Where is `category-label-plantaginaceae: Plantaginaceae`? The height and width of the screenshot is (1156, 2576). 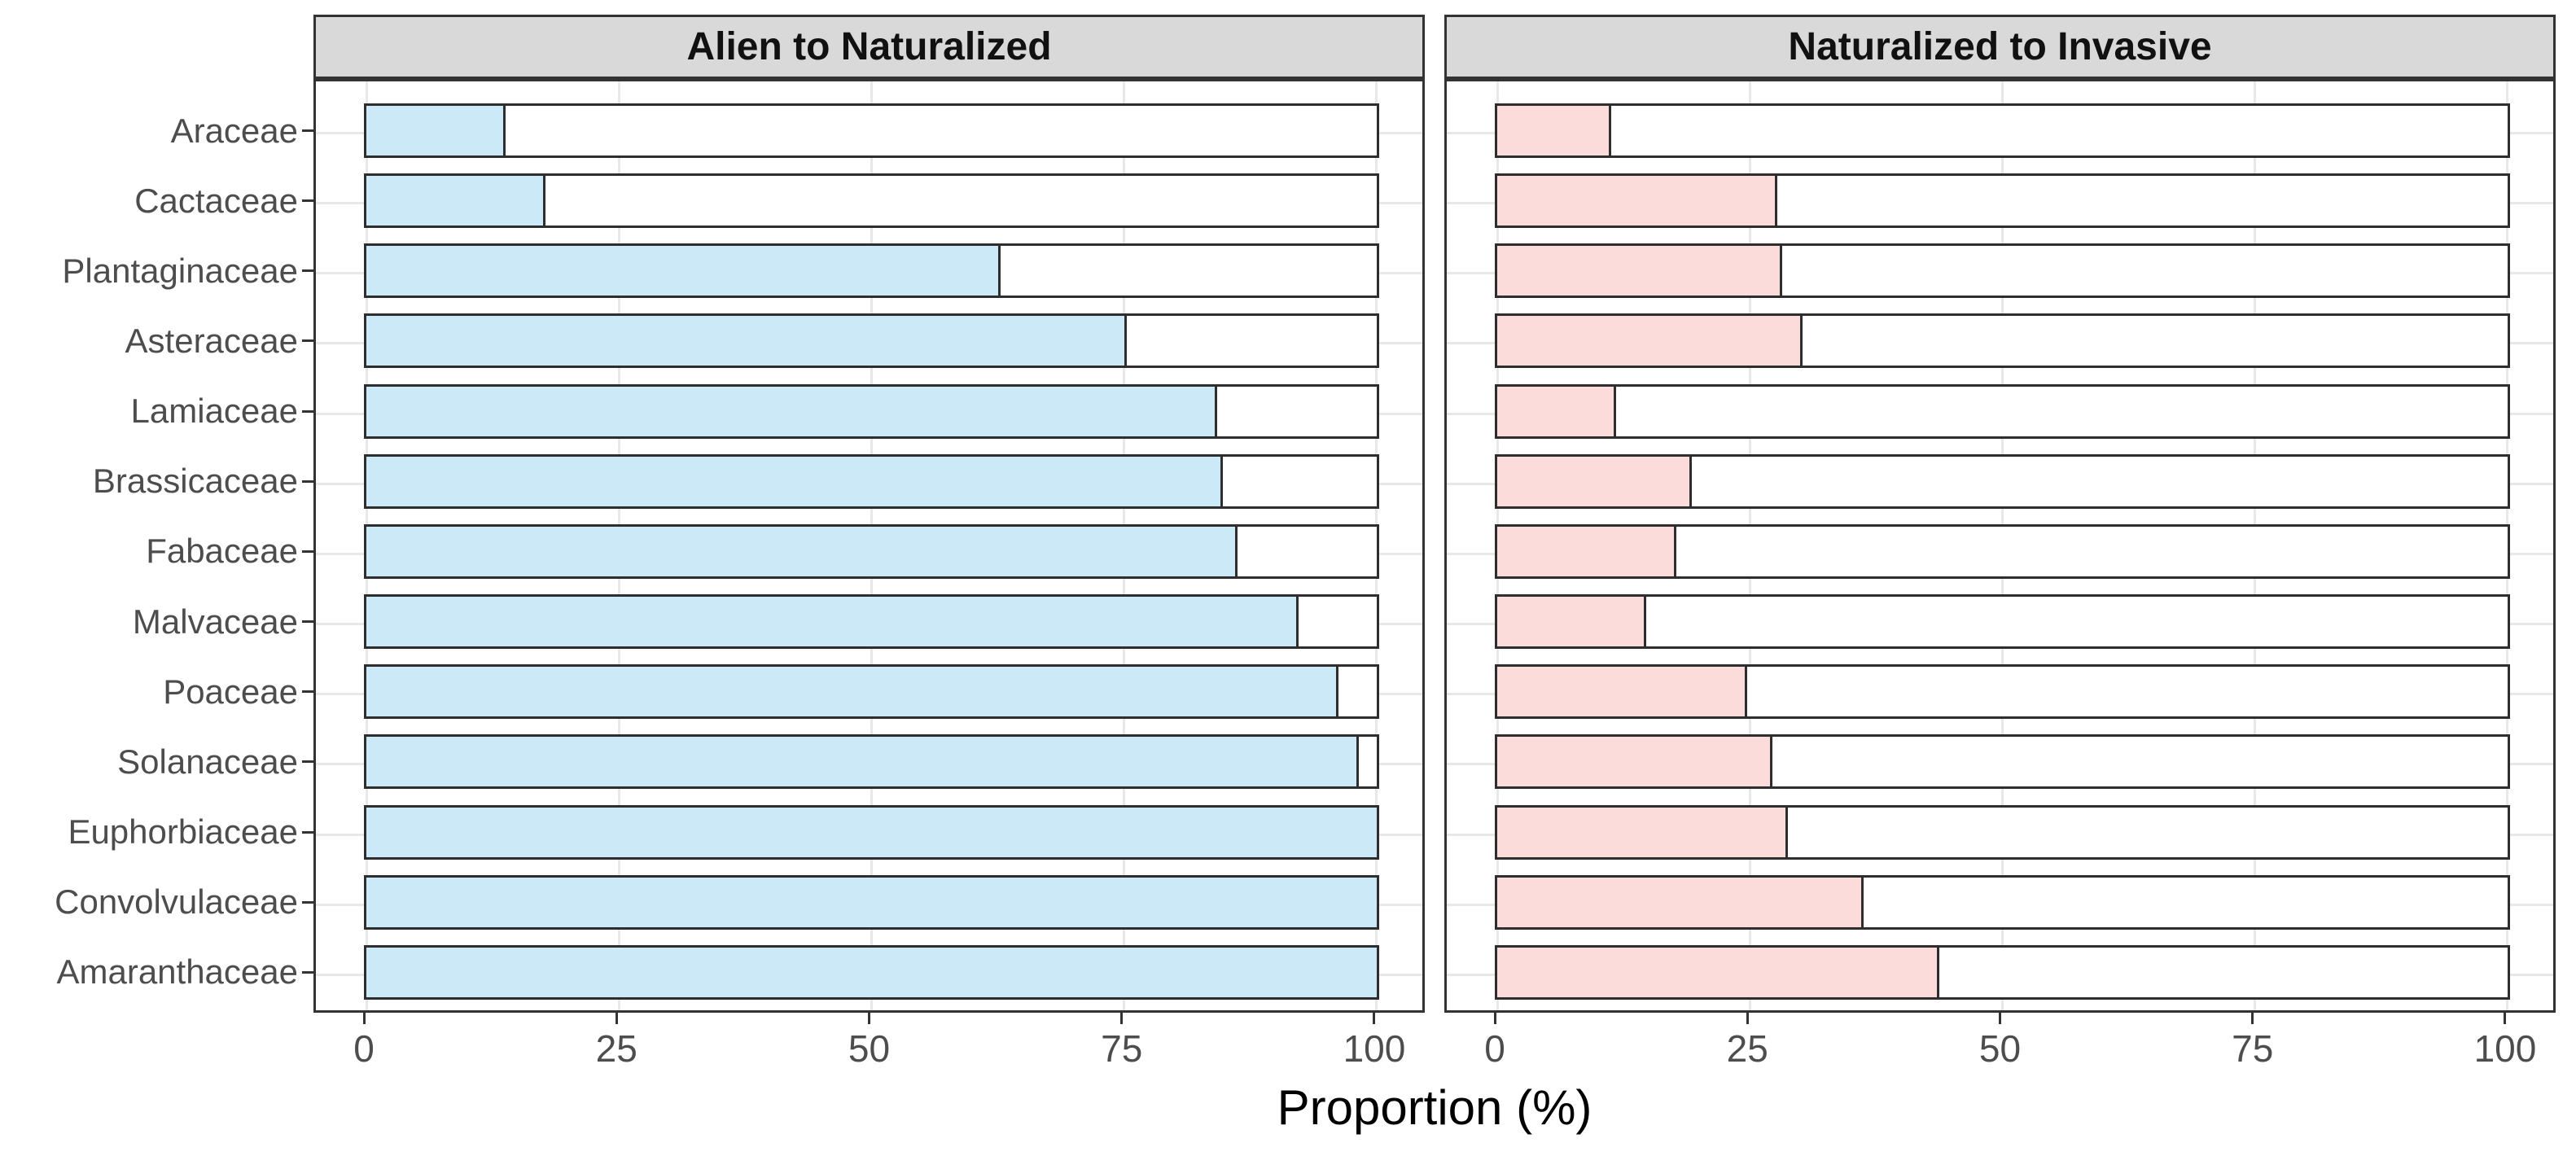
category-label-plantaginaceae: Plantaginaceae is located at coordinates (180, 270).